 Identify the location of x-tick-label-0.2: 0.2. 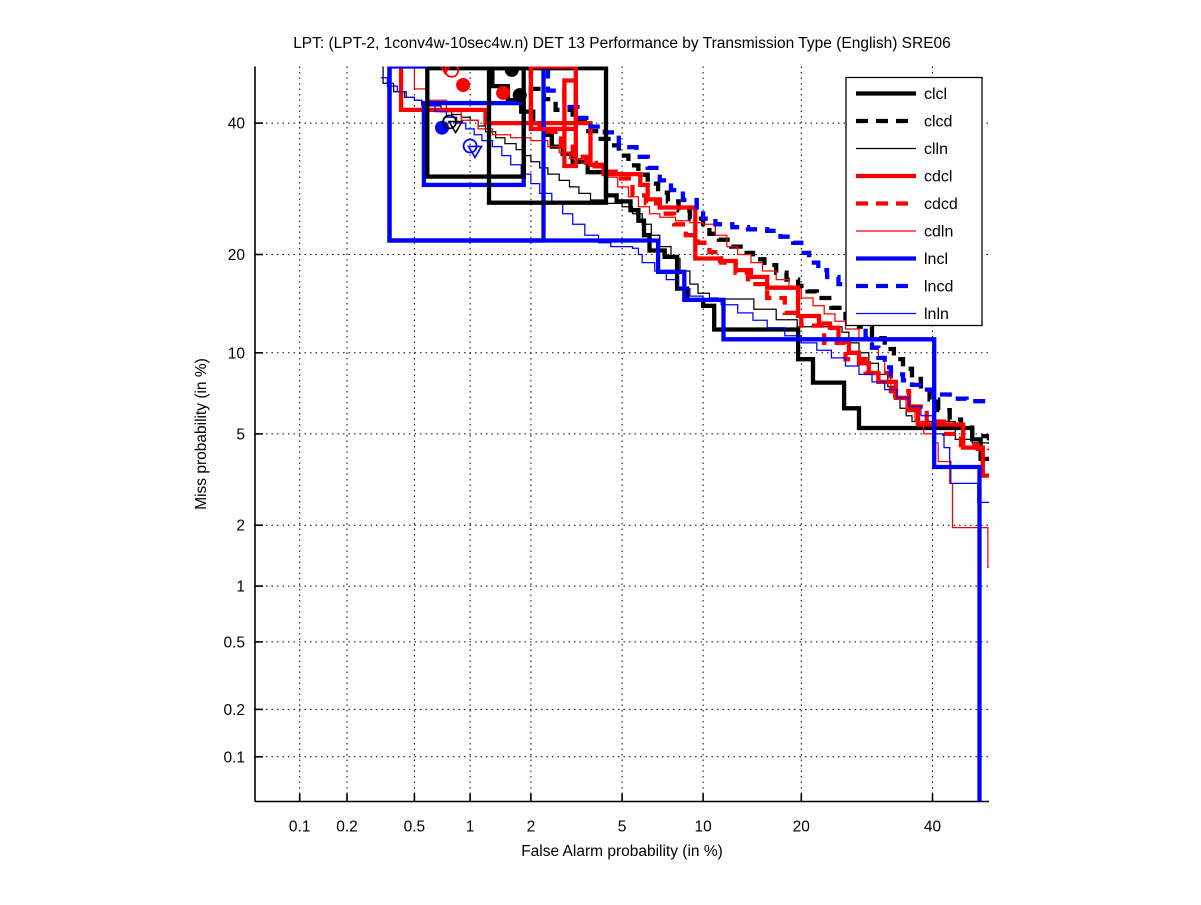
(347, 827).